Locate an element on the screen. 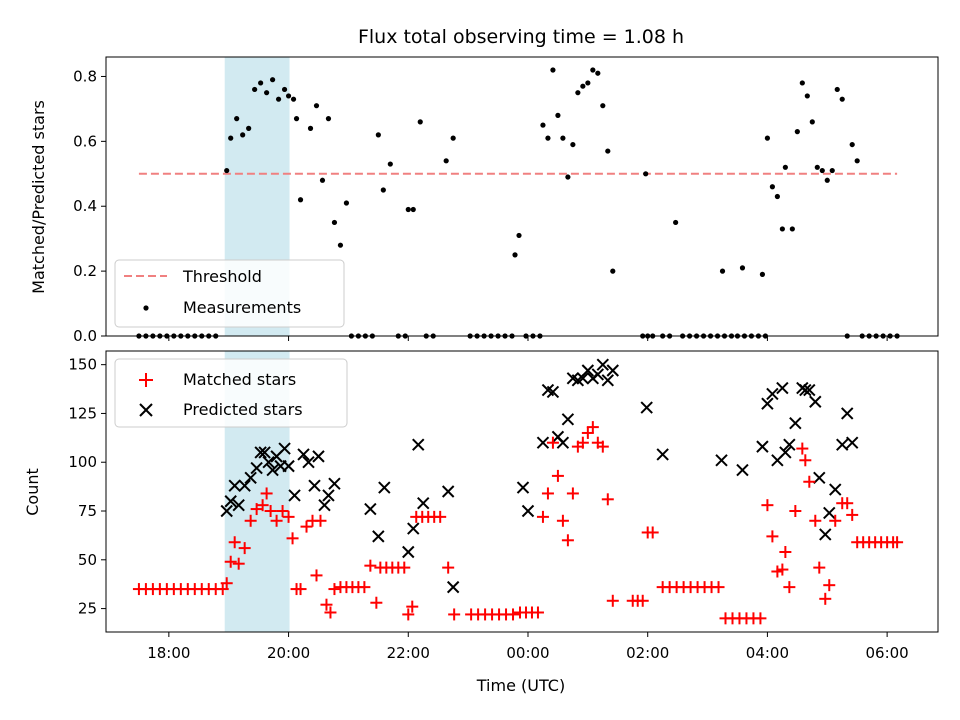 Image resolution: width=960 pixels, height=720 pixels. y-tick-label: 0.0 is located at coordinates (85, 336).